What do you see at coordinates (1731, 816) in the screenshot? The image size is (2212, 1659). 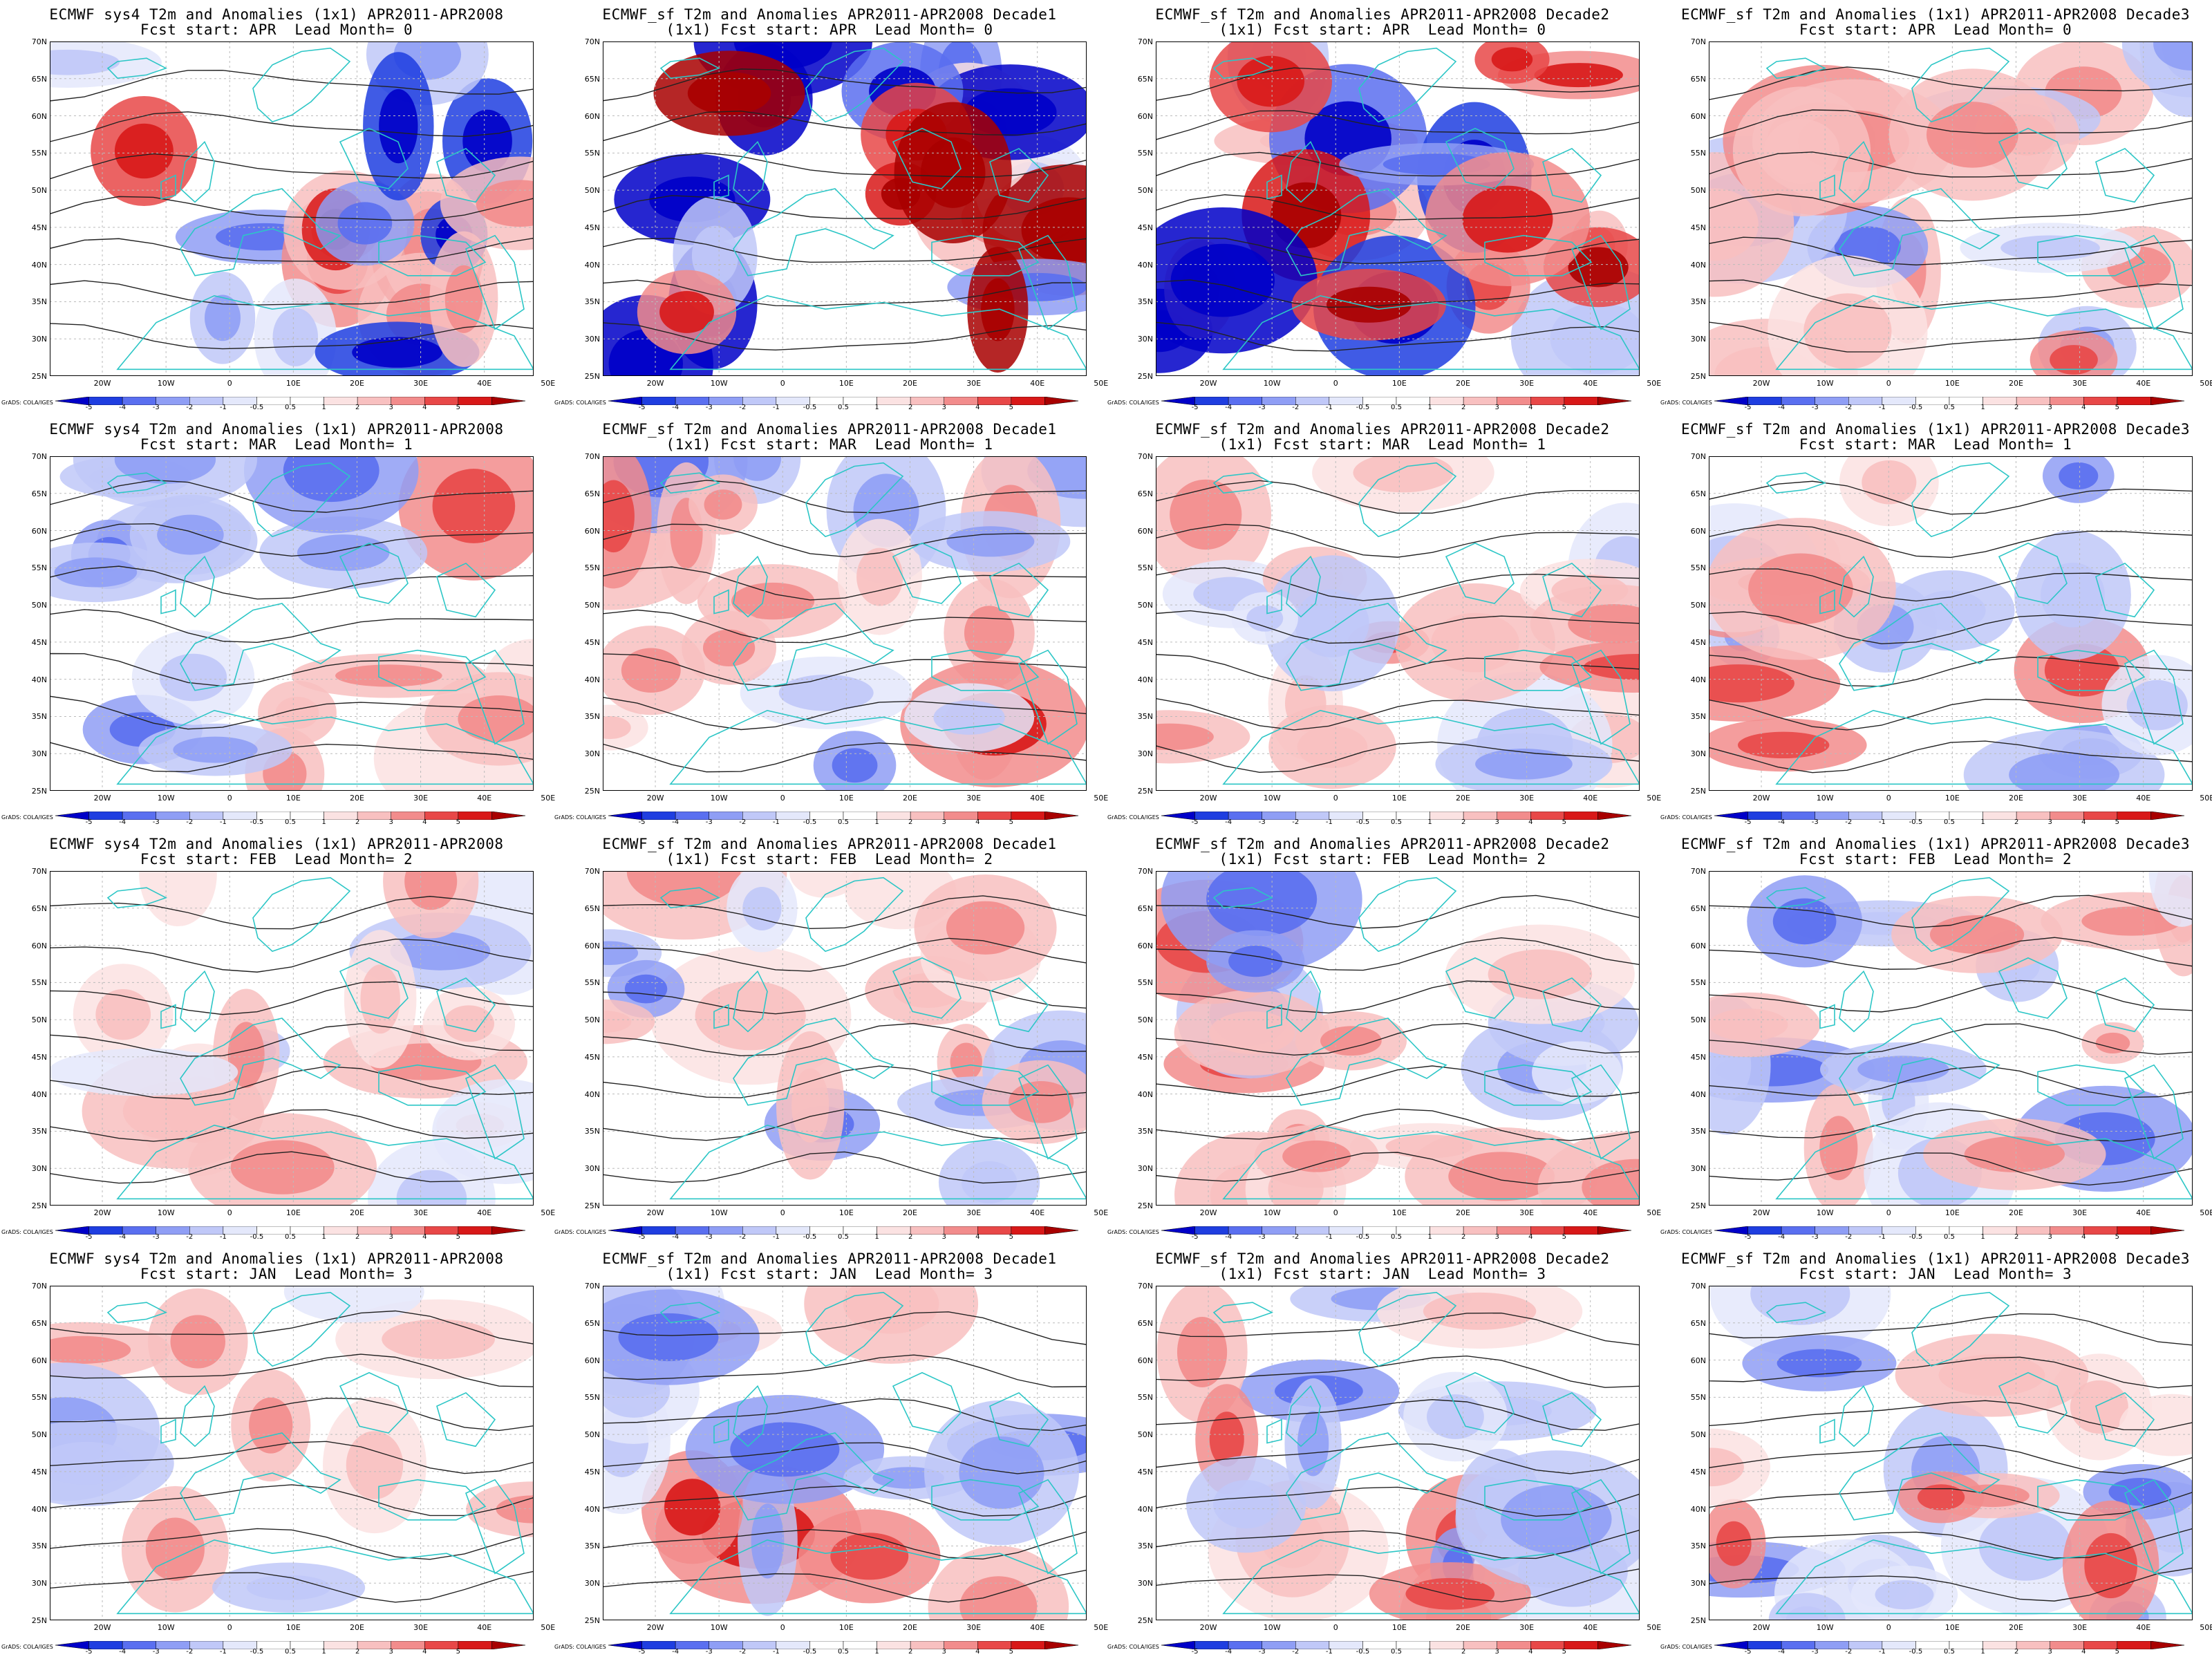 I see `colorbar-arrow` at bounding box center [1731, 816].